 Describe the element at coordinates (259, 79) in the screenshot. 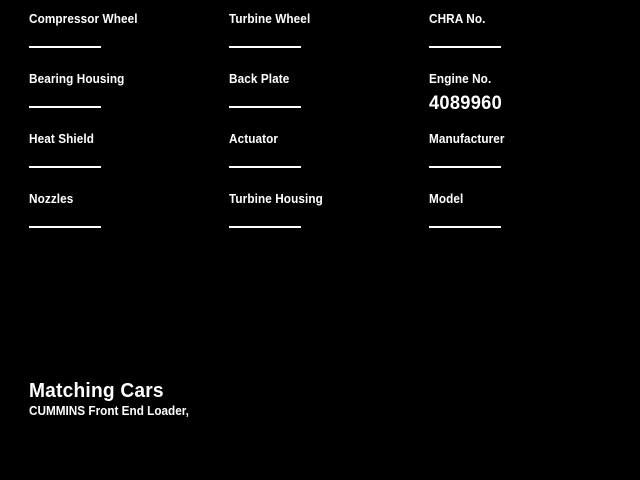

I see `field-label: Back Plate` at that location.